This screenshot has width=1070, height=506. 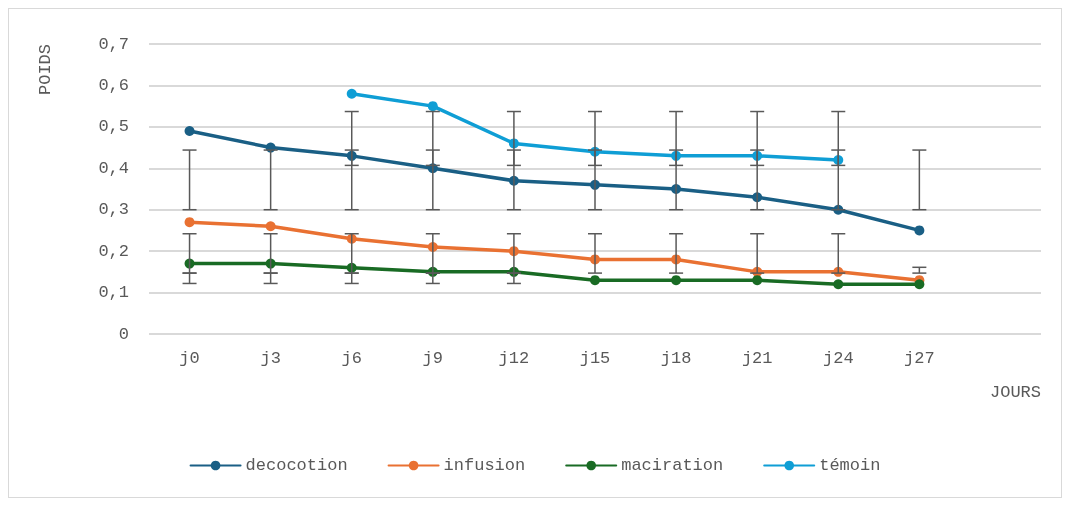 I want to click on x-tick-label: j15, so click(x=595, y=358).